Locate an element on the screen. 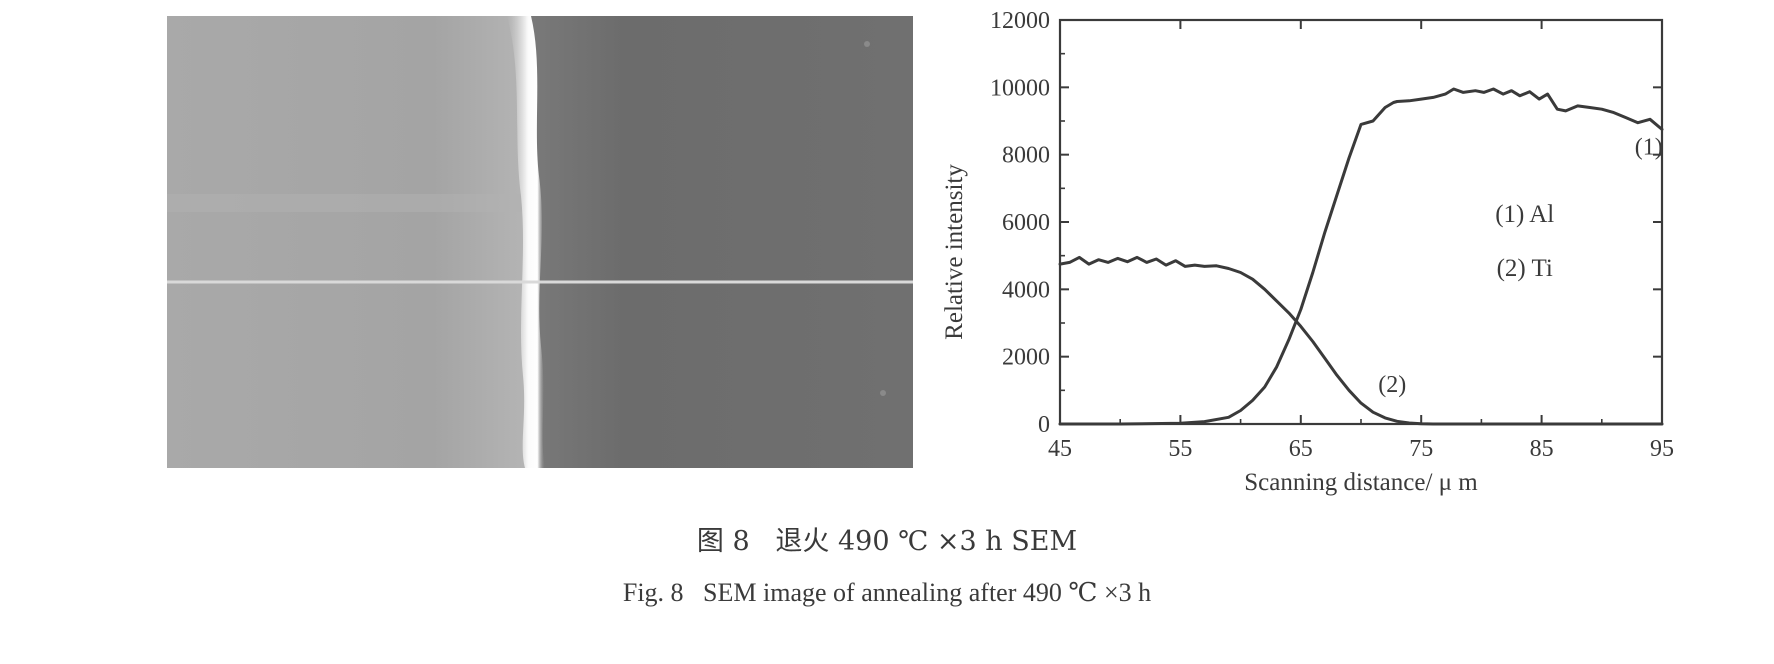 This screenshot has width=1774, height=664. legend-entry-ti: (2) Ti is located at coordinates (1525, 268).